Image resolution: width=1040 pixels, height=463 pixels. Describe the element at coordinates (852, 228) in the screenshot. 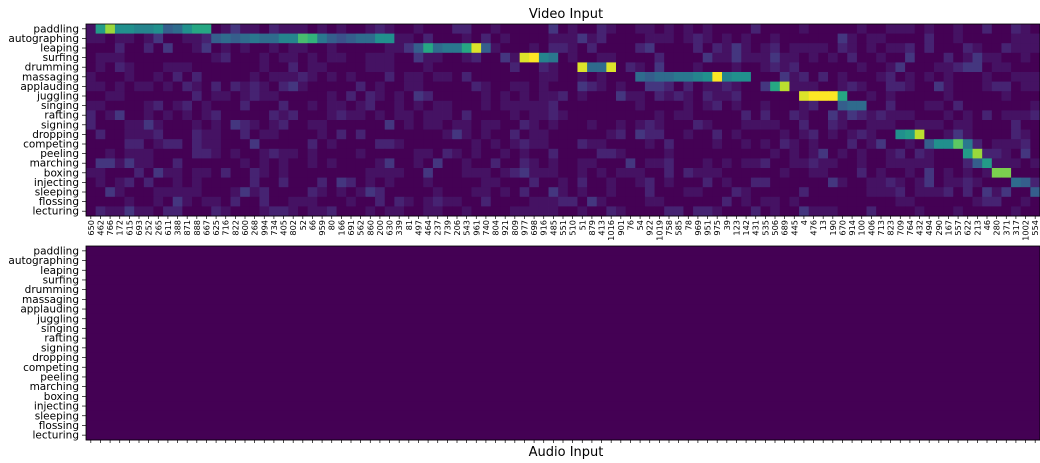

I see `column-label: 914` at that location.